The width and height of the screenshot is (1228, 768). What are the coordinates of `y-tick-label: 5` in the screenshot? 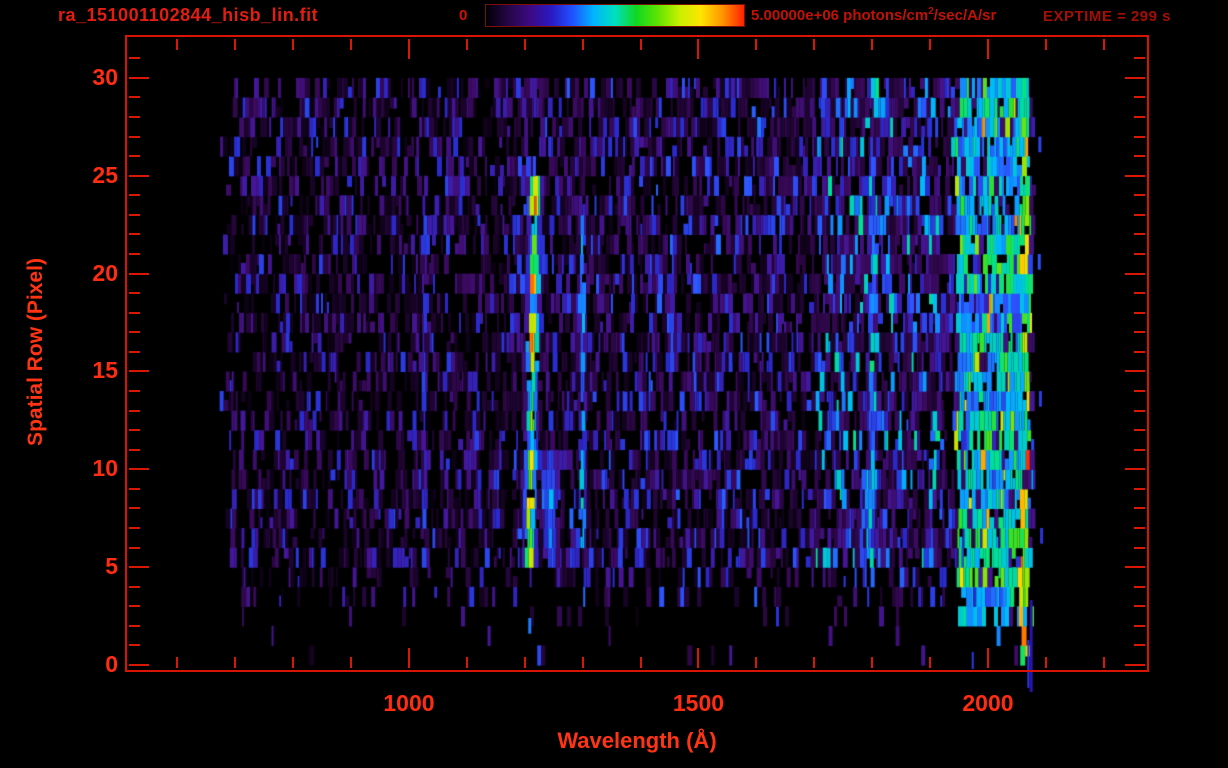 It's located at (111, 566).